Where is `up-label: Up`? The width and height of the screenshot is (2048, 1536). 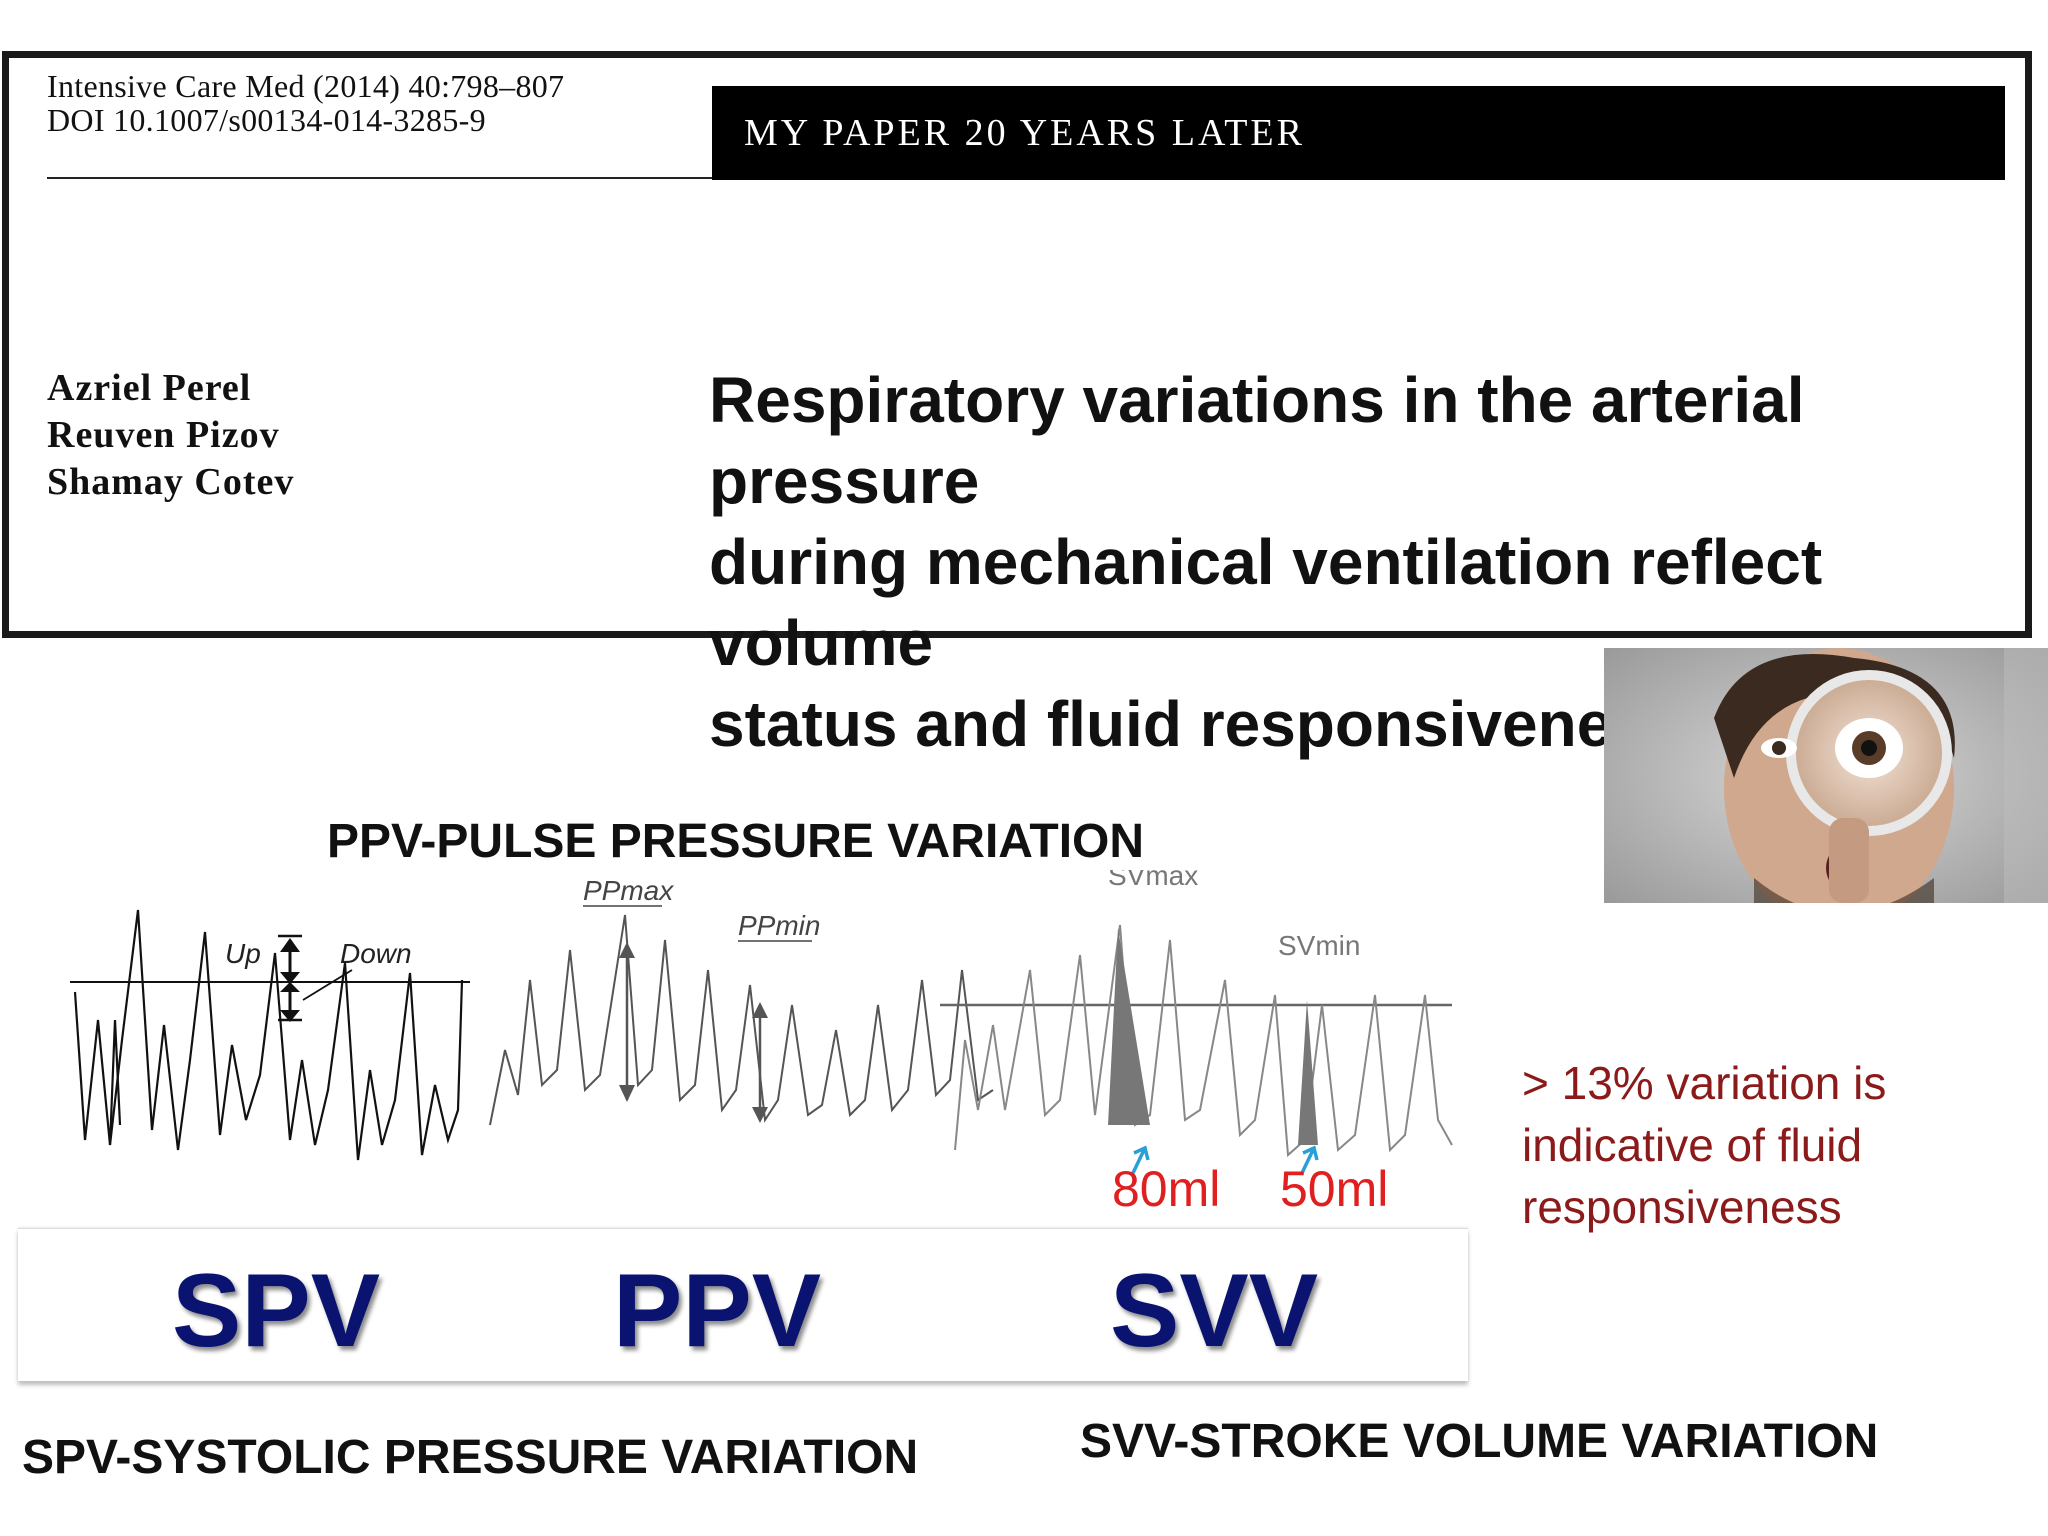
up-label: Up is located at coordinates (243, 953).